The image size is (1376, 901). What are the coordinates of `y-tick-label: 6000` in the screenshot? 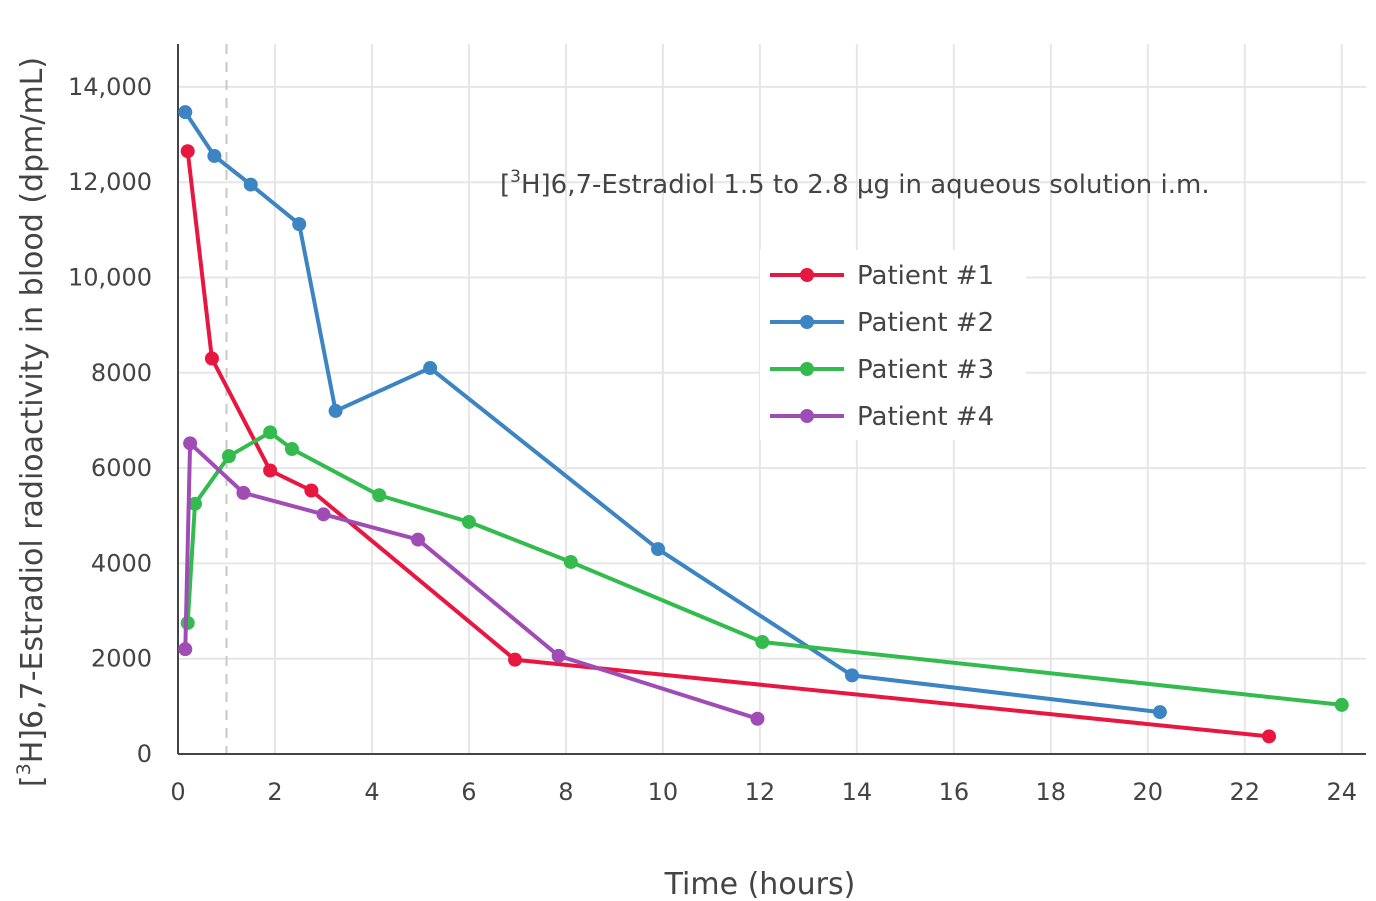 It's located at (121, 468).